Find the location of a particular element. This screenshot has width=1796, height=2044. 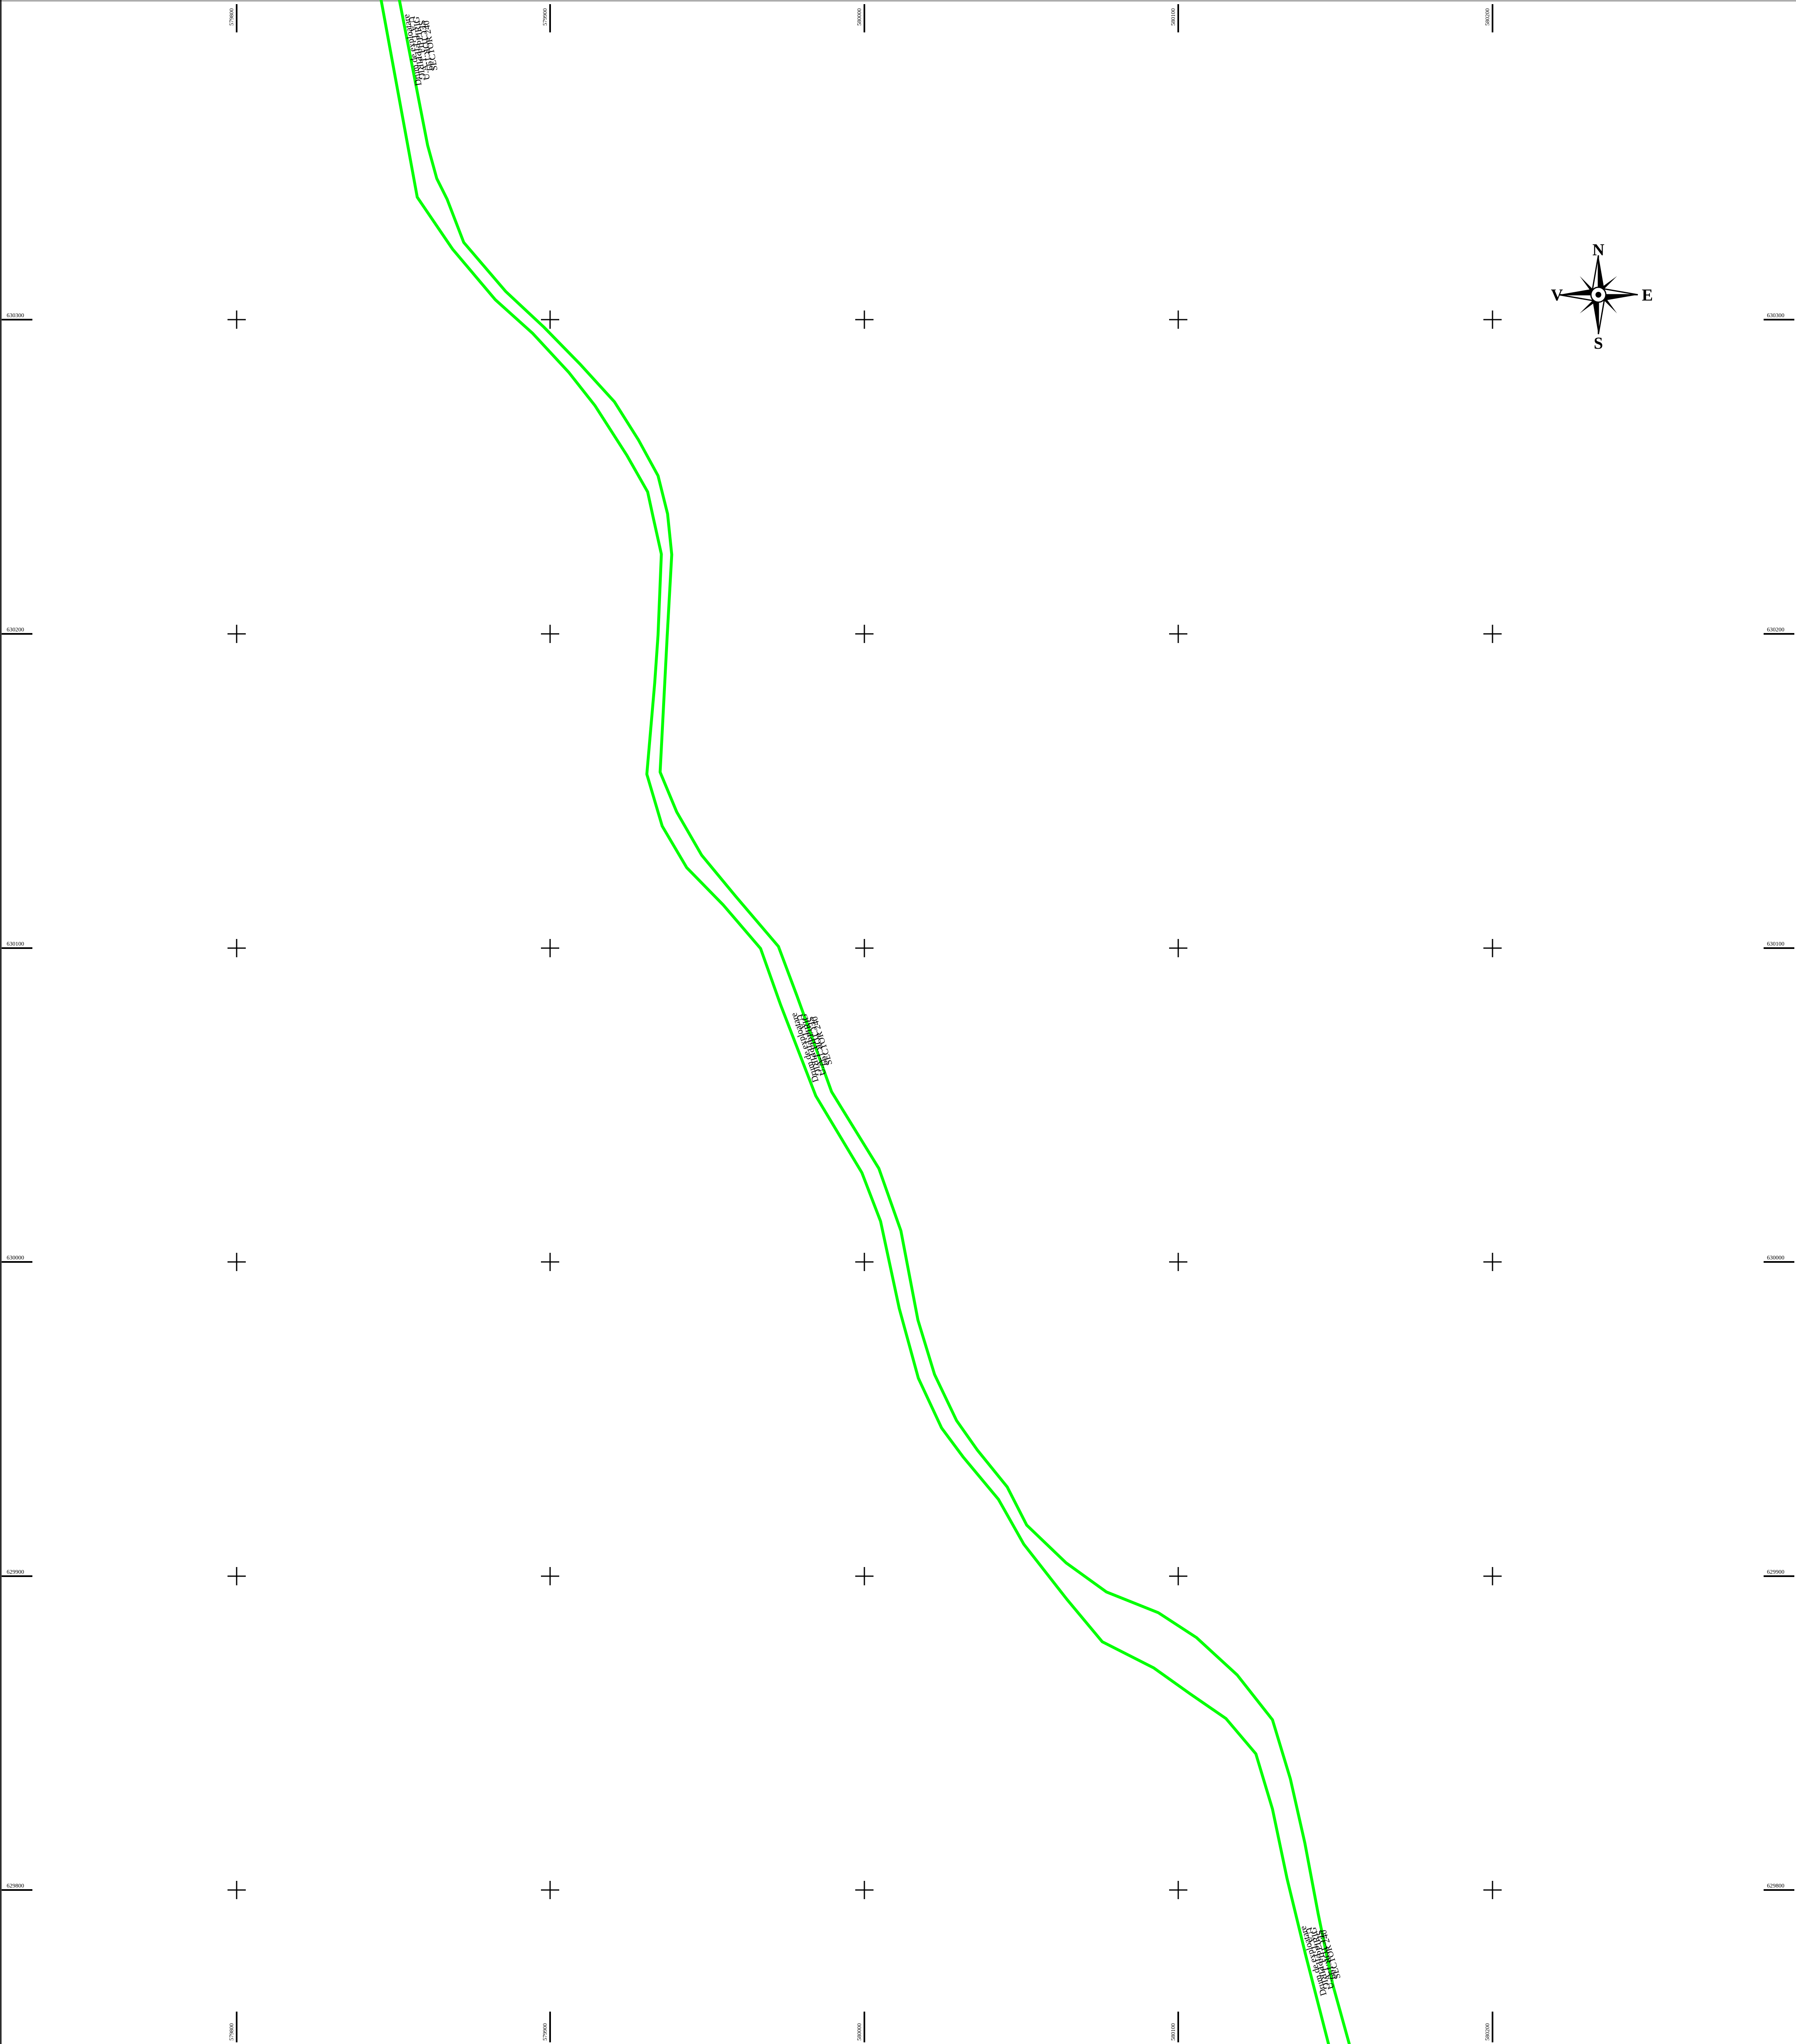

left-northing-label: 630100 is located at coordinates (15, 944).